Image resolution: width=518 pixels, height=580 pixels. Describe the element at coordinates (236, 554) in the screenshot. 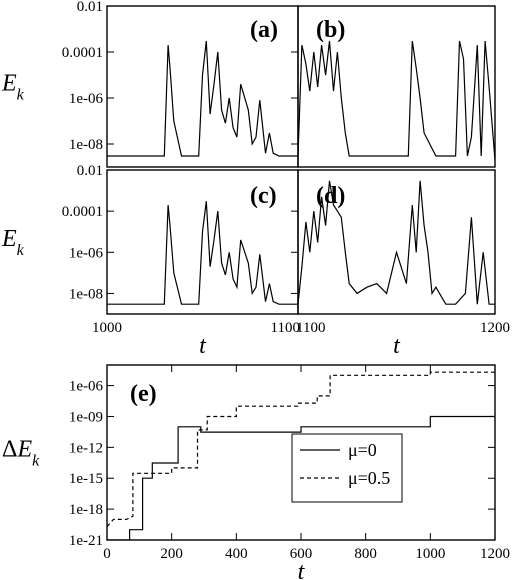

I see `x-tick-label: 400` at that location.